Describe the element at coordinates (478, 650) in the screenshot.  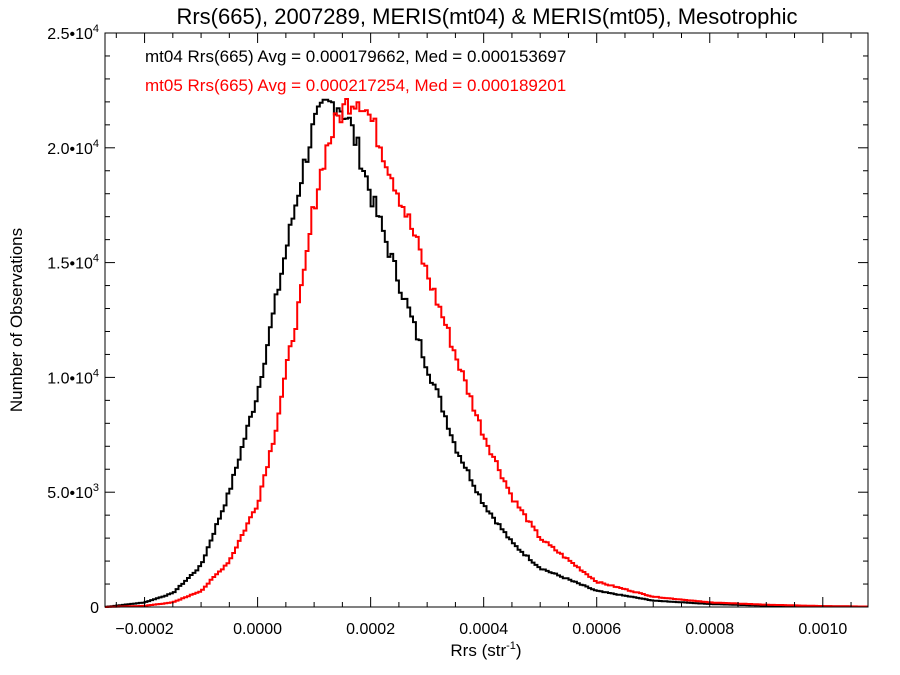
I see `x-axis-label-main: Rrs (str` at that location.